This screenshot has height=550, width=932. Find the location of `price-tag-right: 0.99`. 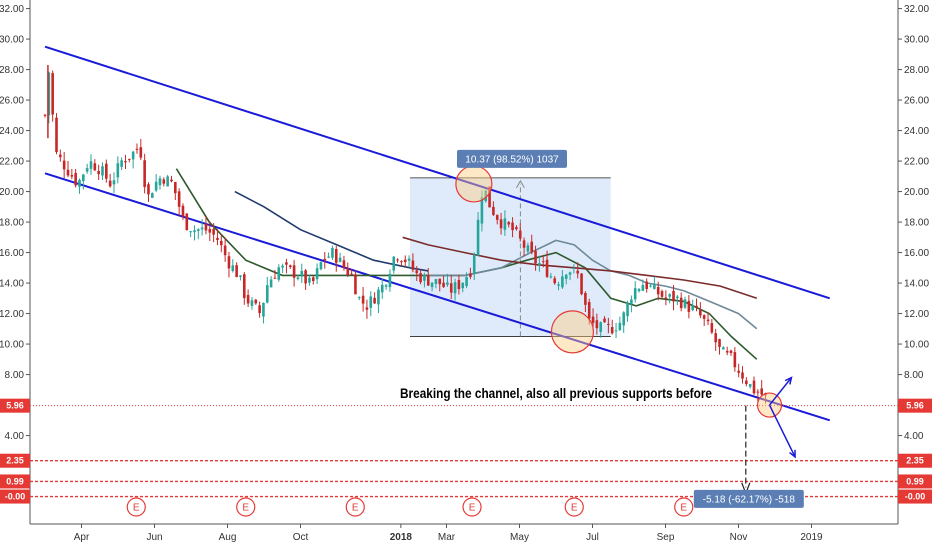

price-tag-right: 0.99 is located at coordinates (915, 481).